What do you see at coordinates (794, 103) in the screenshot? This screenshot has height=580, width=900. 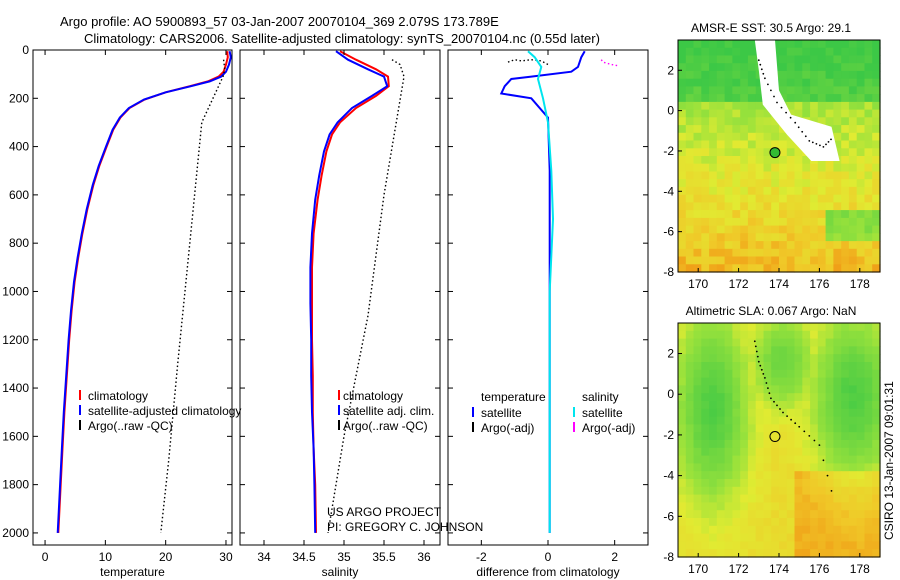 I see `float-track` at bounding box center [794, 103].